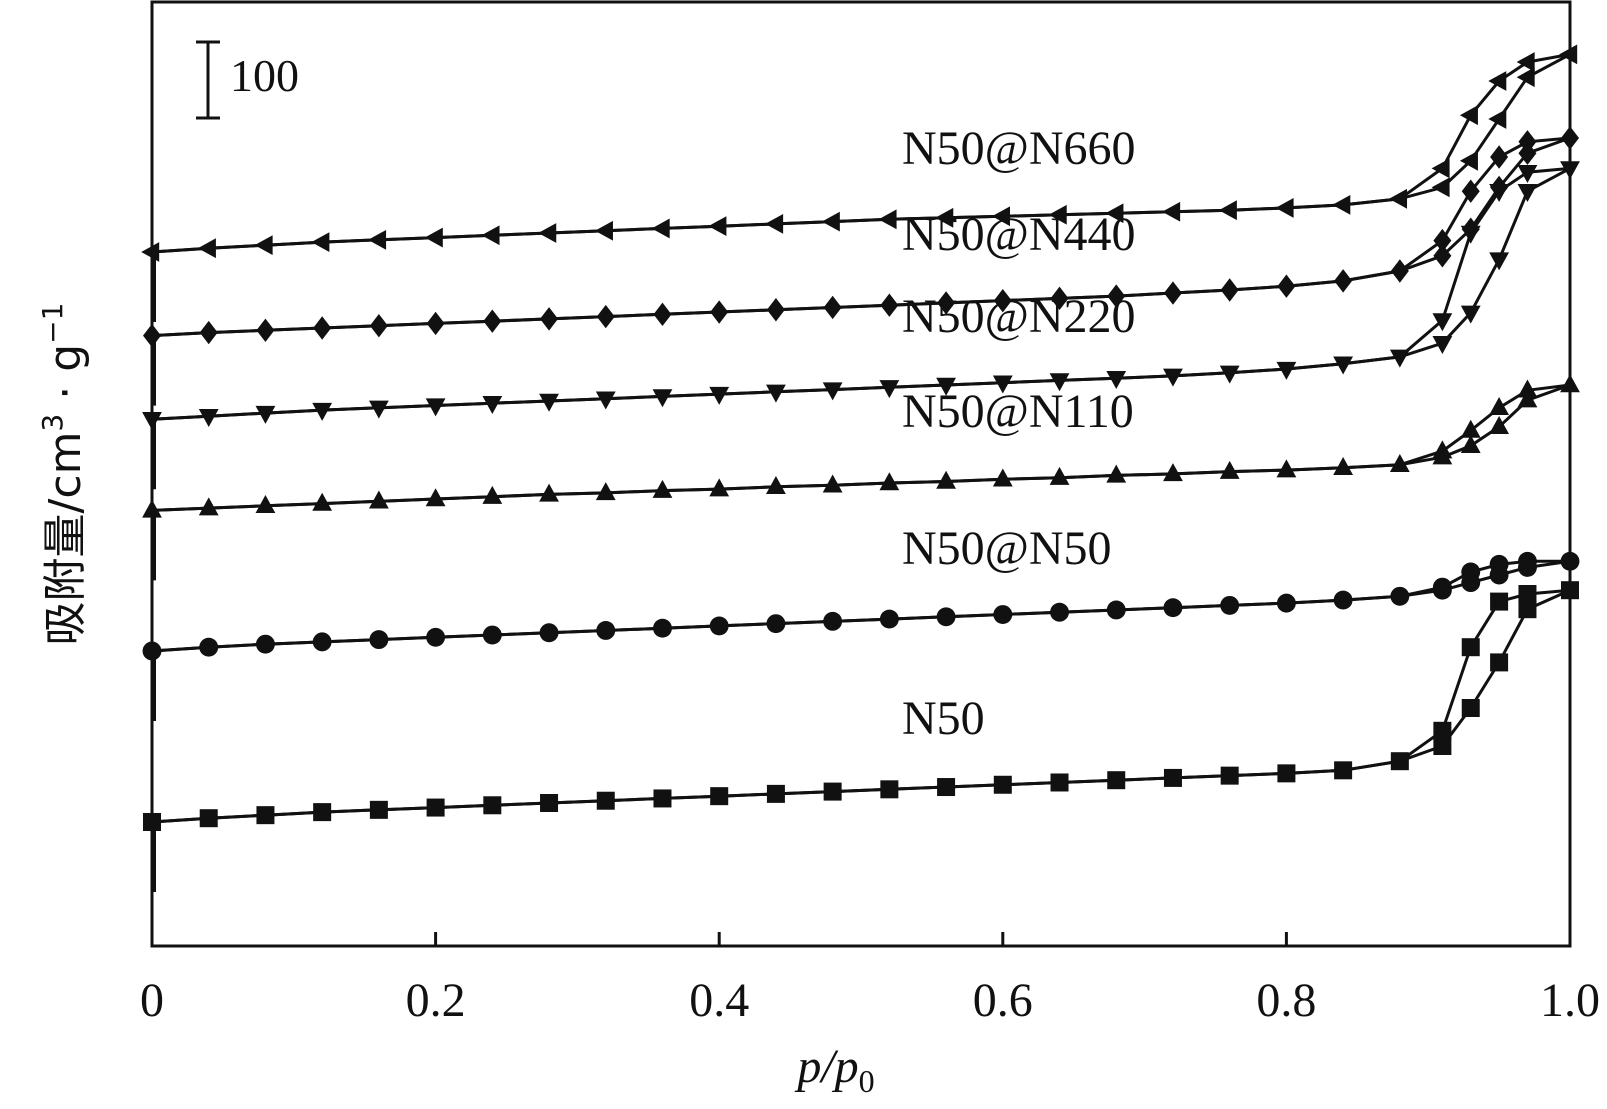 This screenshot has height=1109, width=1607. I want to click on scale-bar: 100, so click(247, 80).